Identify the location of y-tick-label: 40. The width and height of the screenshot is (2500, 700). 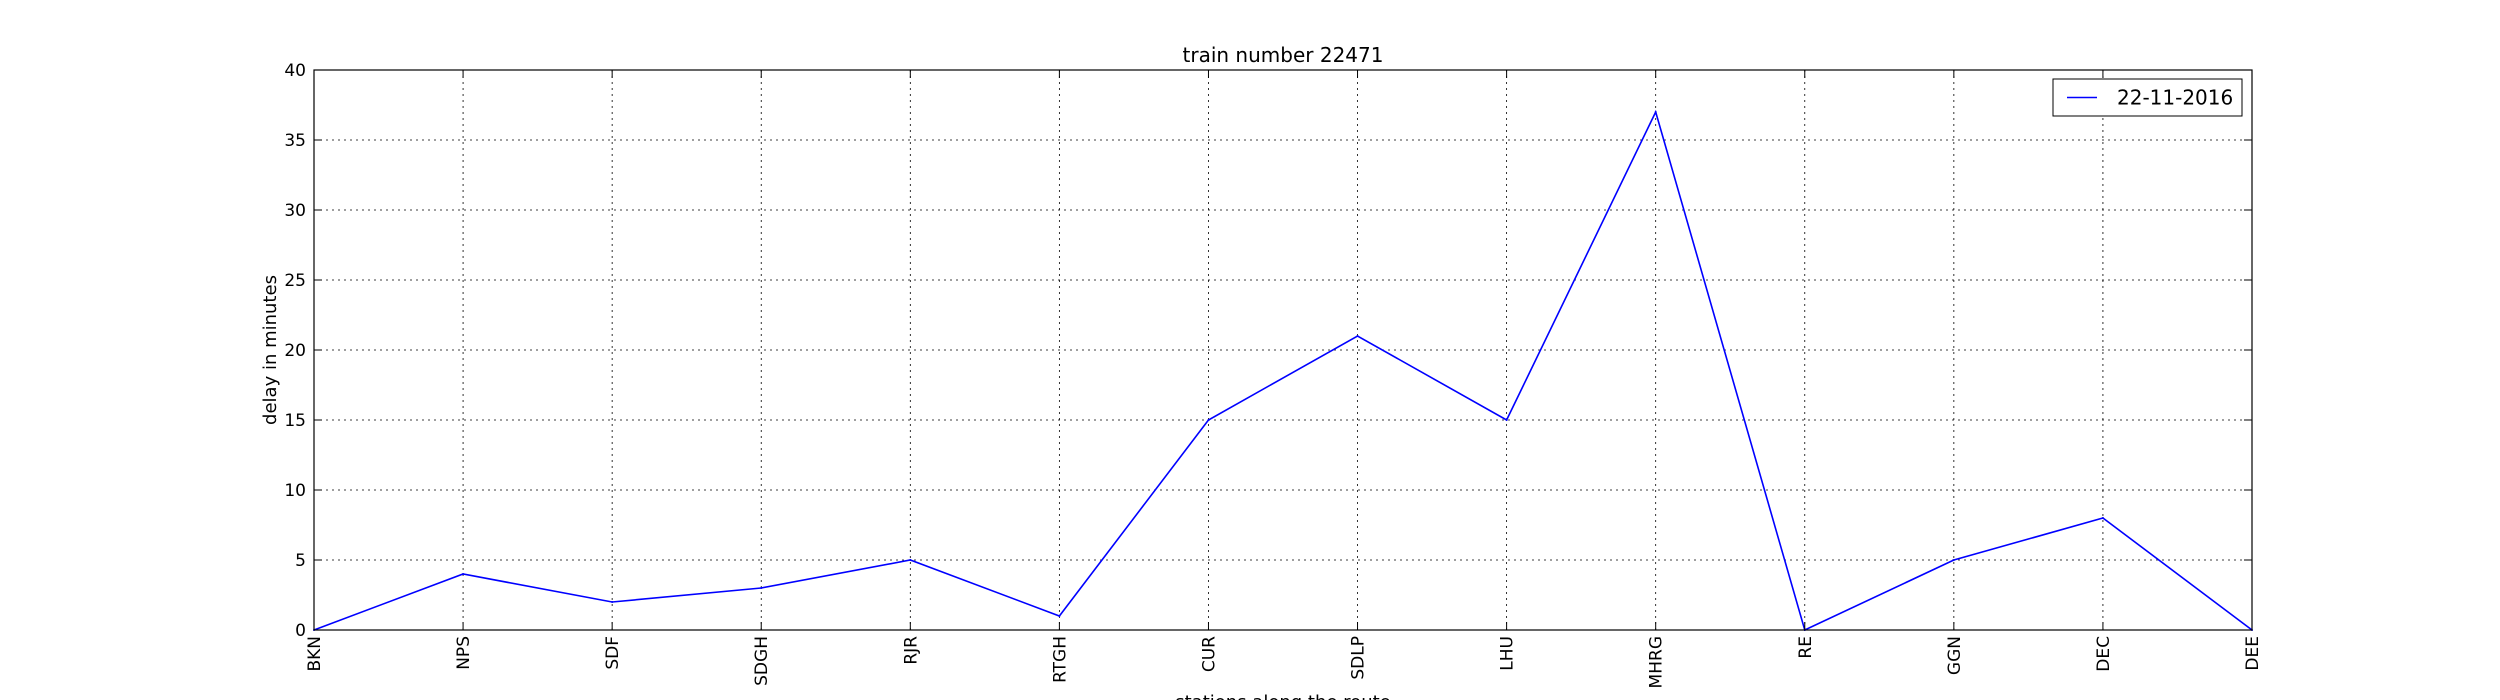
(295, 71).